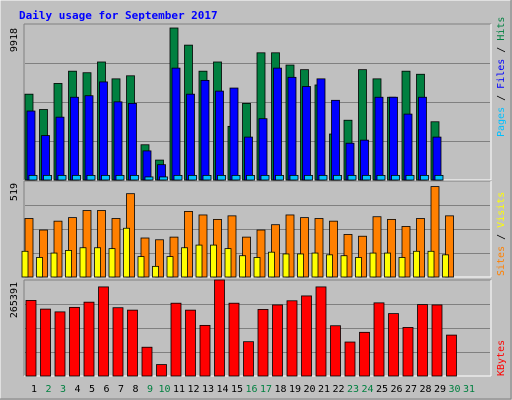 The width and height of the screenshot is (512, 400). What do you see at coordinates (280, 389) in the screenshot?
I see `day-label: 18` at bounding box center [280, 389].